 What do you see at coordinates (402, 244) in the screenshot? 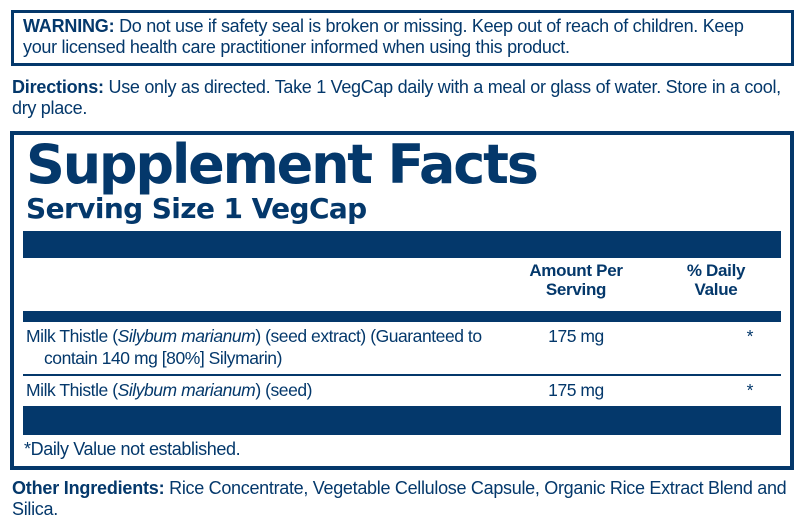
I see `divider-bar-top` at bounding box center [402, 244].